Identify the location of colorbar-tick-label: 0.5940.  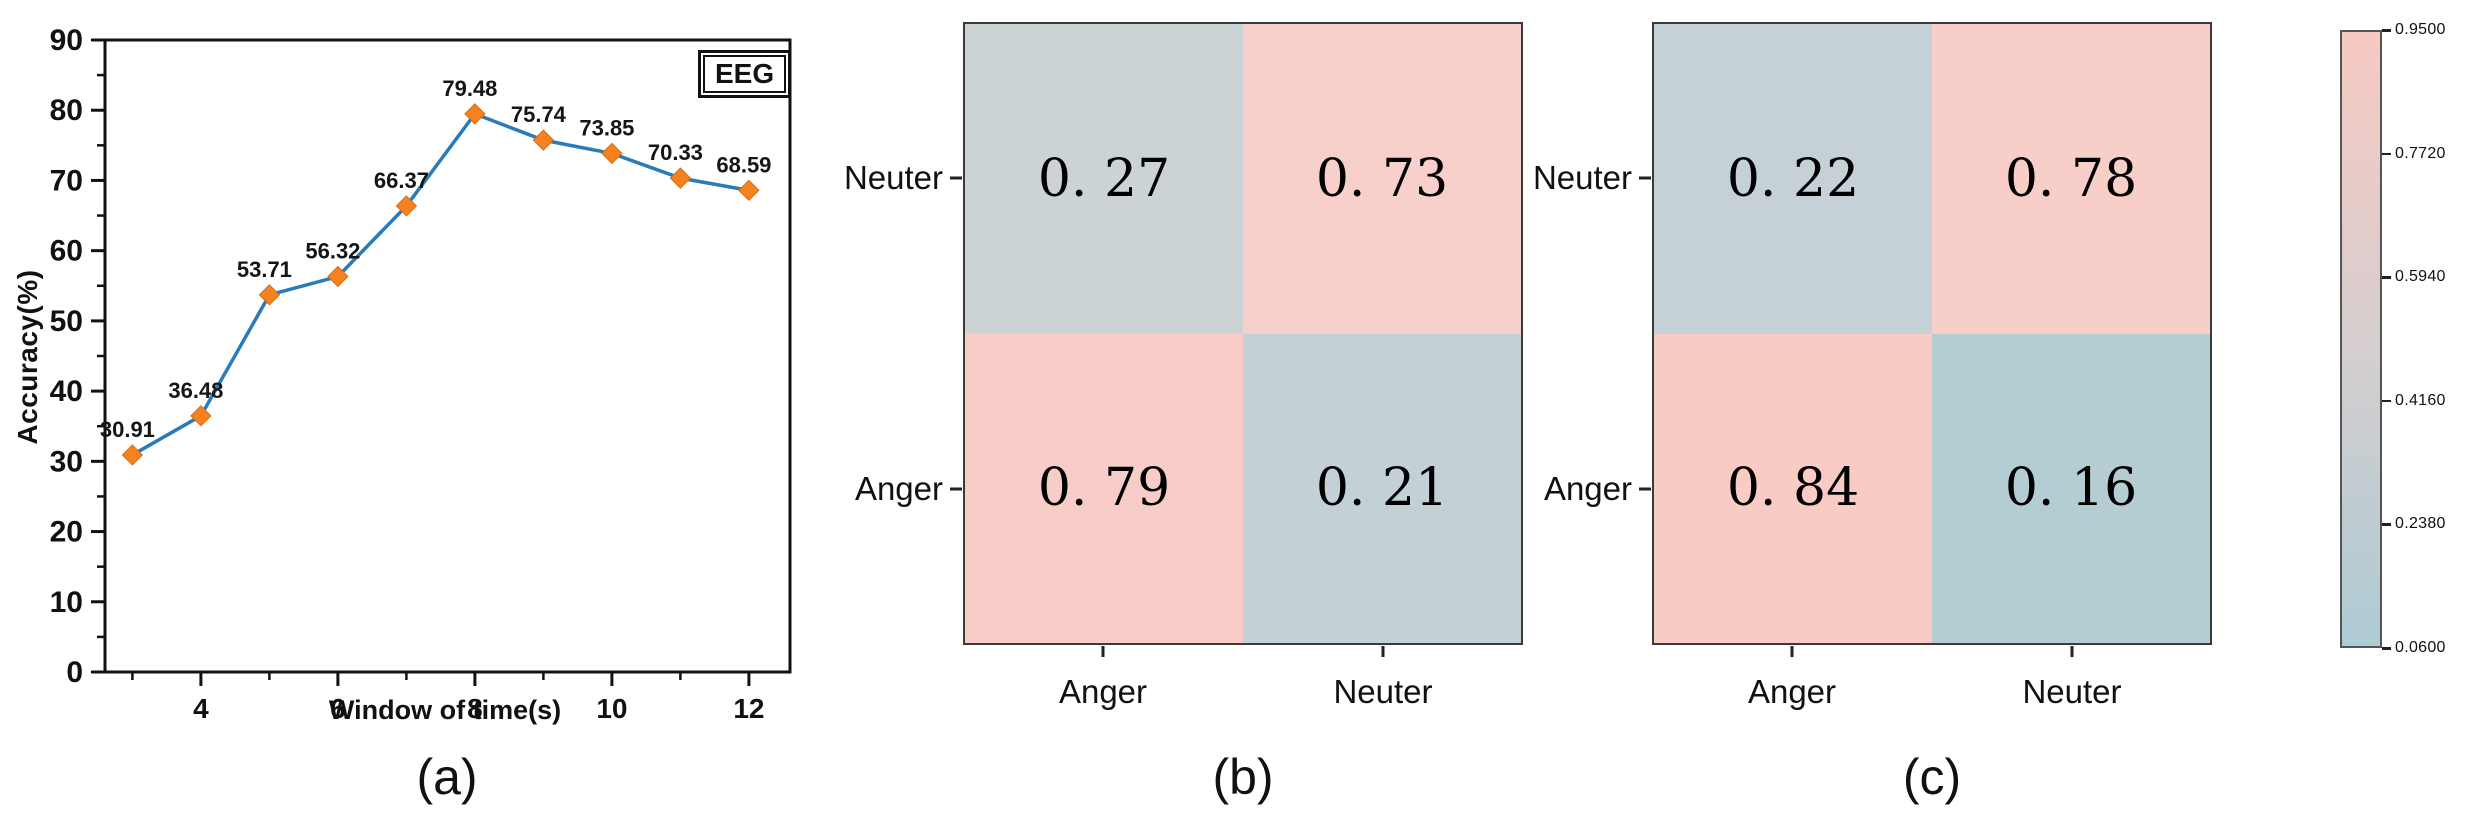
(2420, 277).